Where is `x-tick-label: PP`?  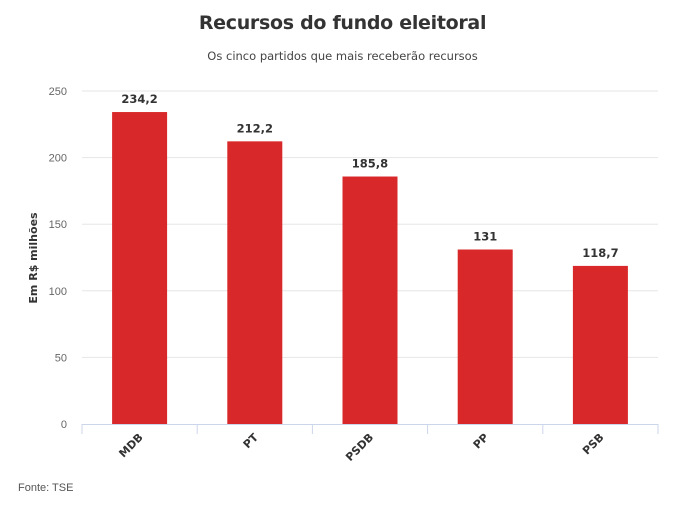
x-tick-label: PP is located at coordinates (481, 441).